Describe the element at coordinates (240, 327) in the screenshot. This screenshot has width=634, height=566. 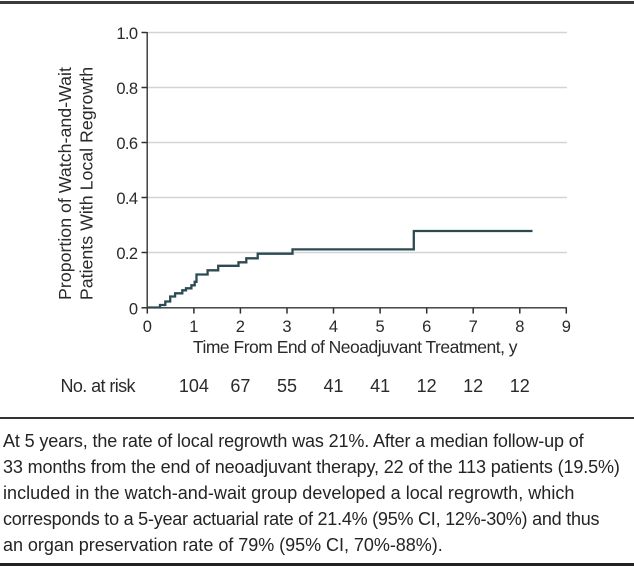
I see `svg-text: 2` at that location.